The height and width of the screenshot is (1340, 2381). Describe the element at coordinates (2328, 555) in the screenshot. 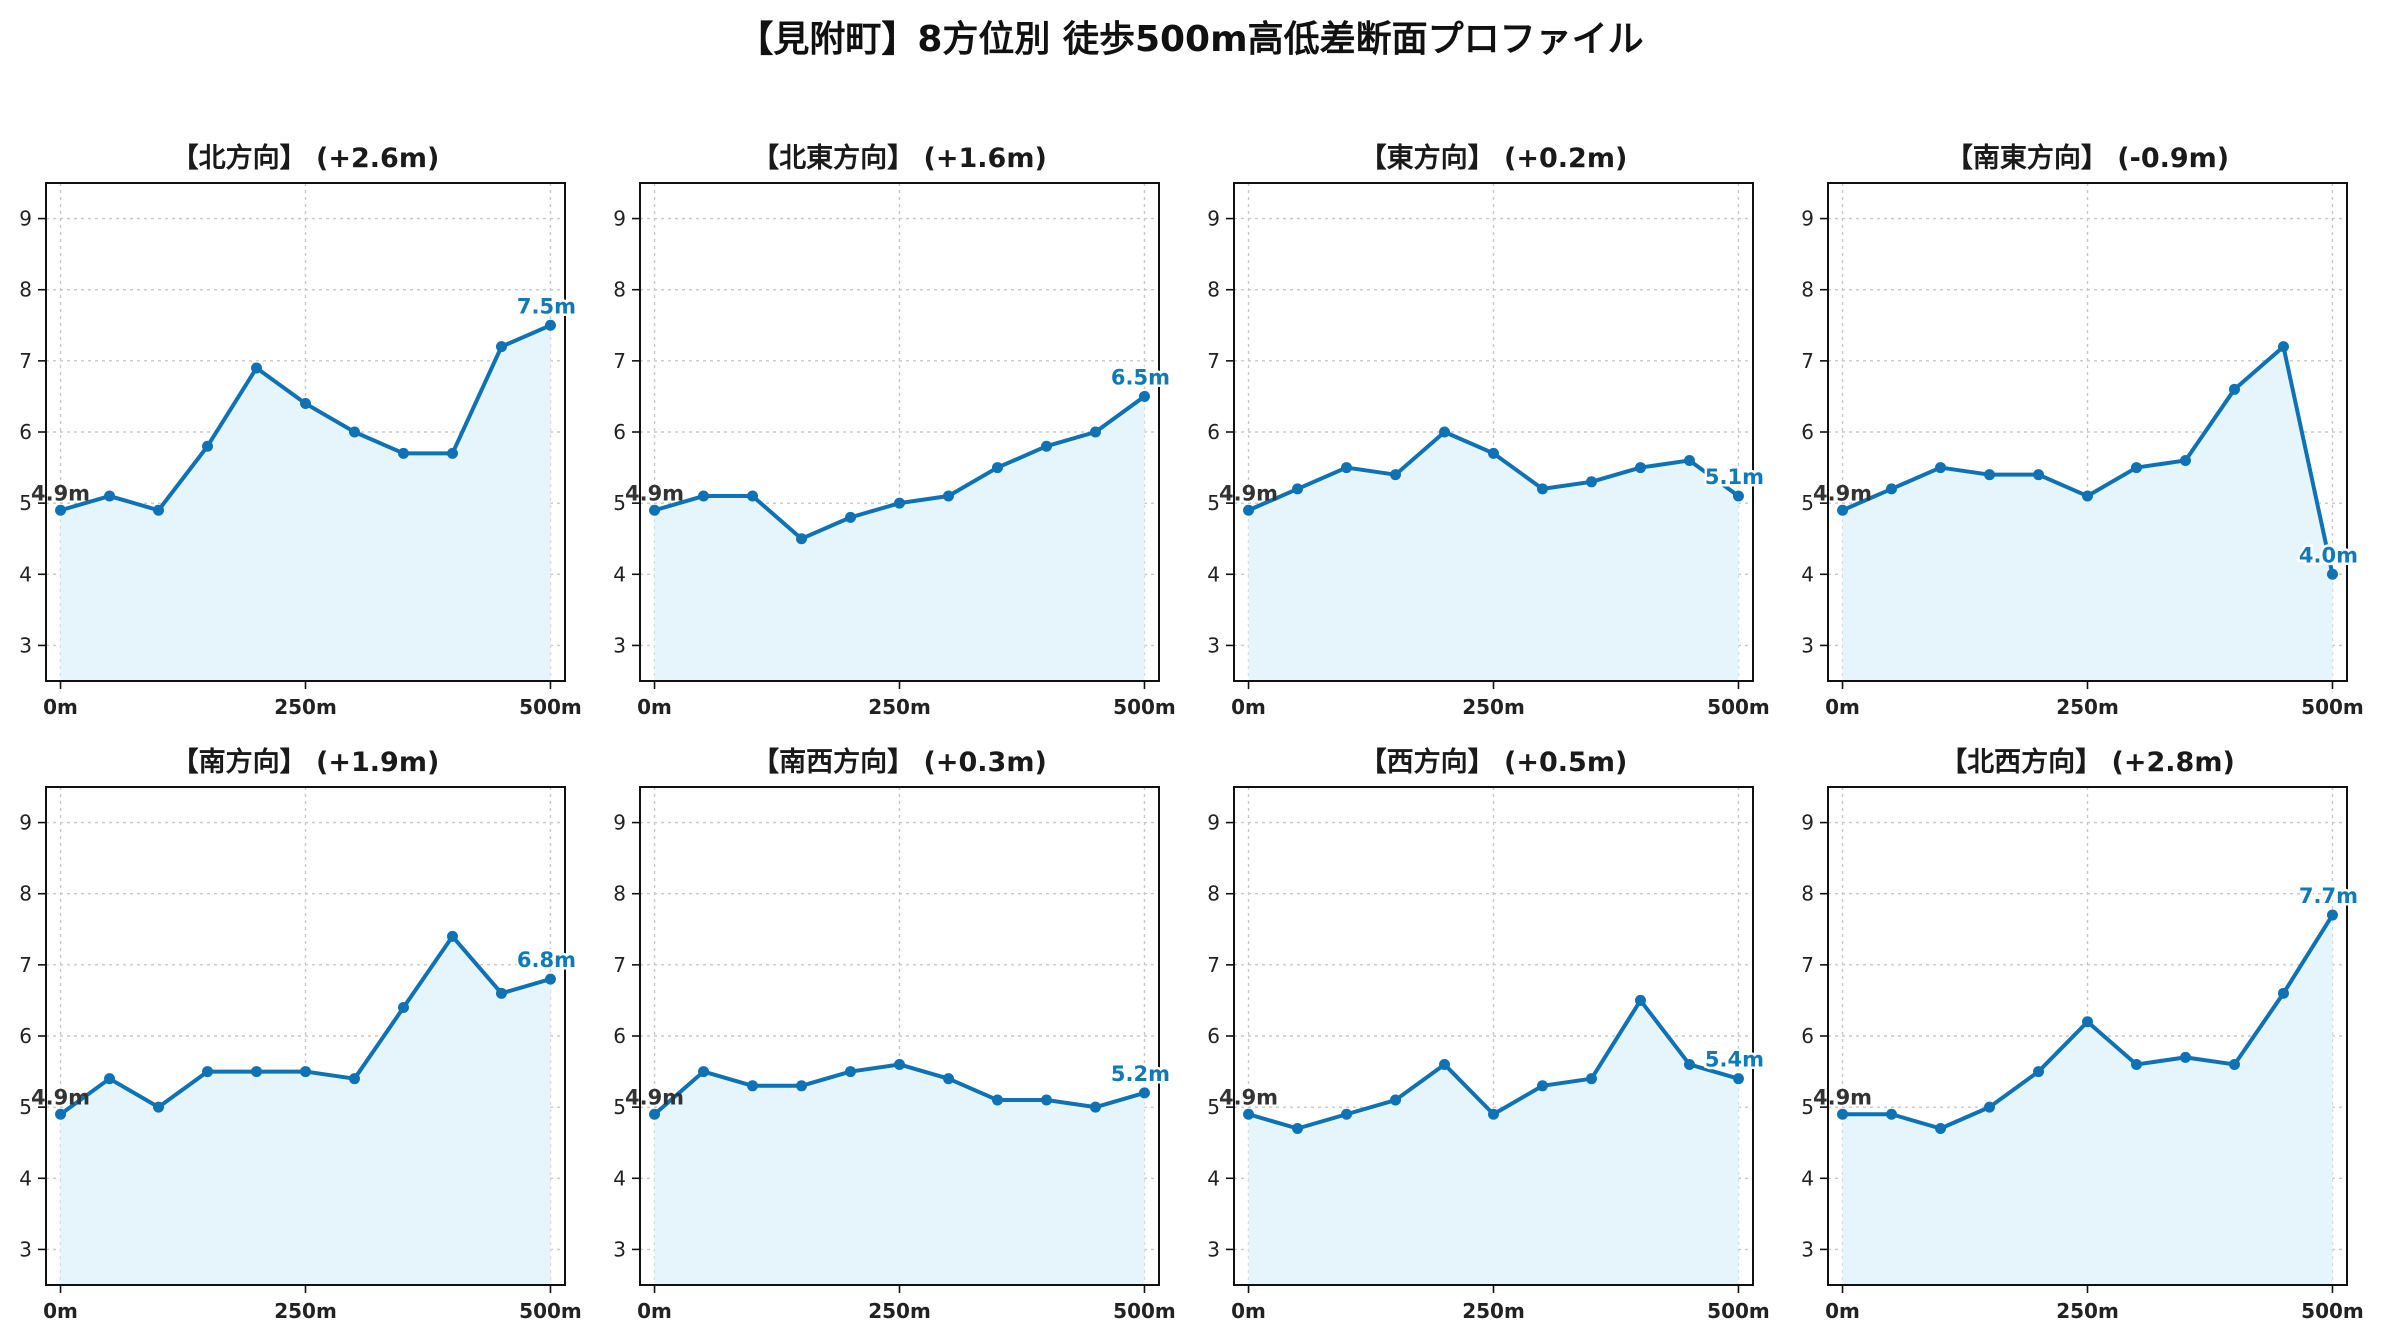

I see `end-elevation-label: 4.0m` at that location.